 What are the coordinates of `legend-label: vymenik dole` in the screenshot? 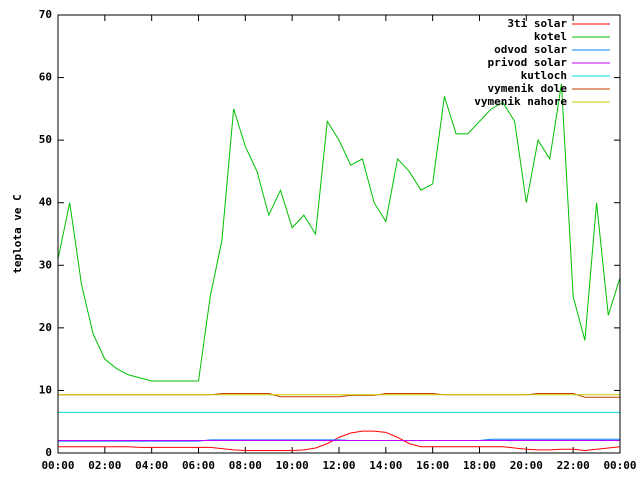 It's located at (528, 88).